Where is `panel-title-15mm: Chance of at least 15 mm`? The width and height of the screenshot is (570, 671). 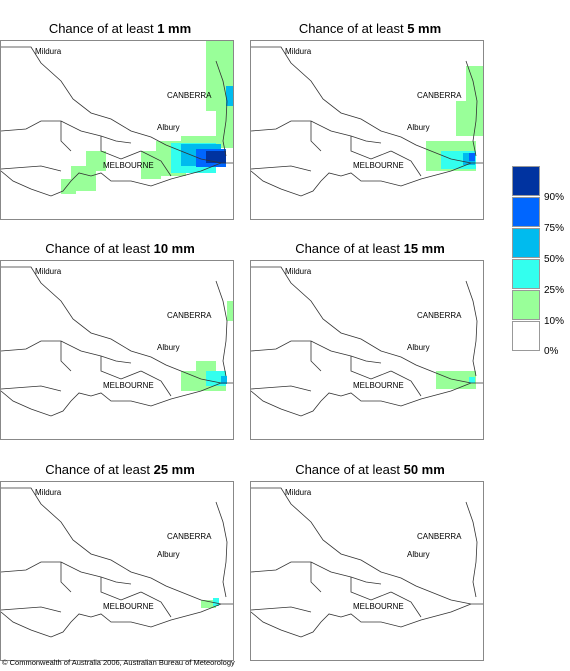 panel-title-15mm: Chance of at least 15 mm is located at coordinates (370, 248).